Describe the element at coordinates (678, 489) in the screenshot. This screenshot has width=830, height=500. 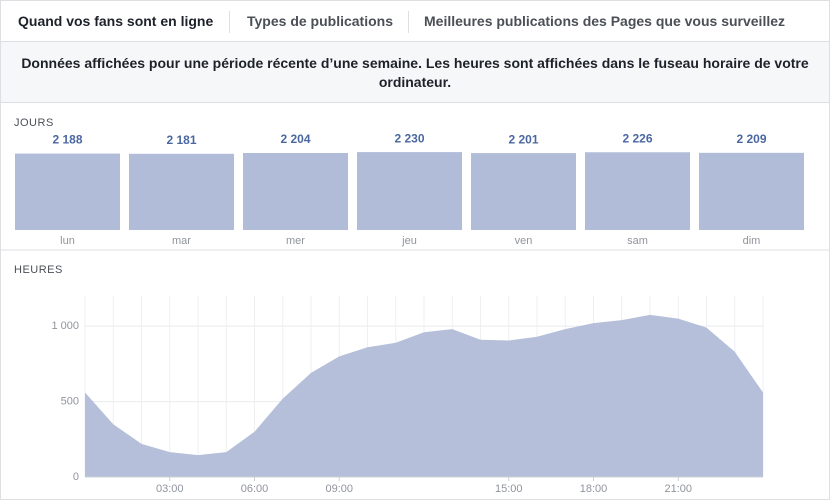
I see `x-tick-label: 21:00` at that location.